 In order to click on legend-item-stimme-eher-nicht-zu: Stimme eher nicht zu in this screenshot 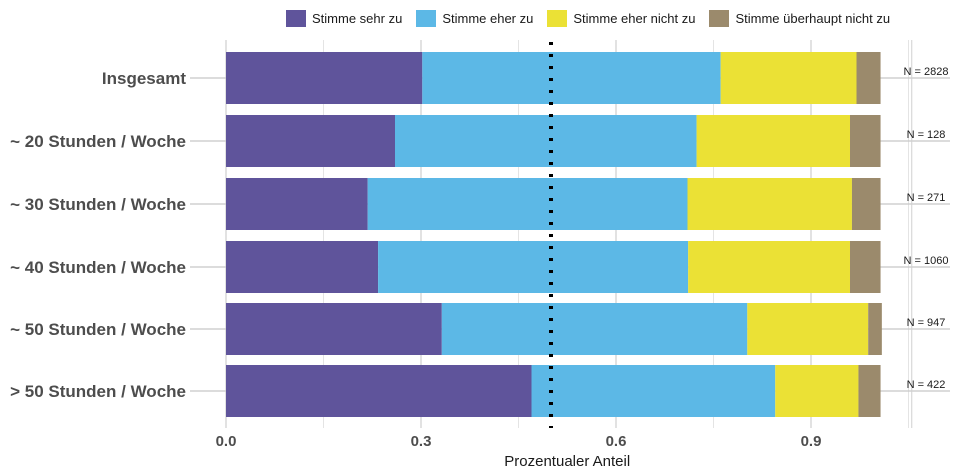, I will do `click(621, 18)`.